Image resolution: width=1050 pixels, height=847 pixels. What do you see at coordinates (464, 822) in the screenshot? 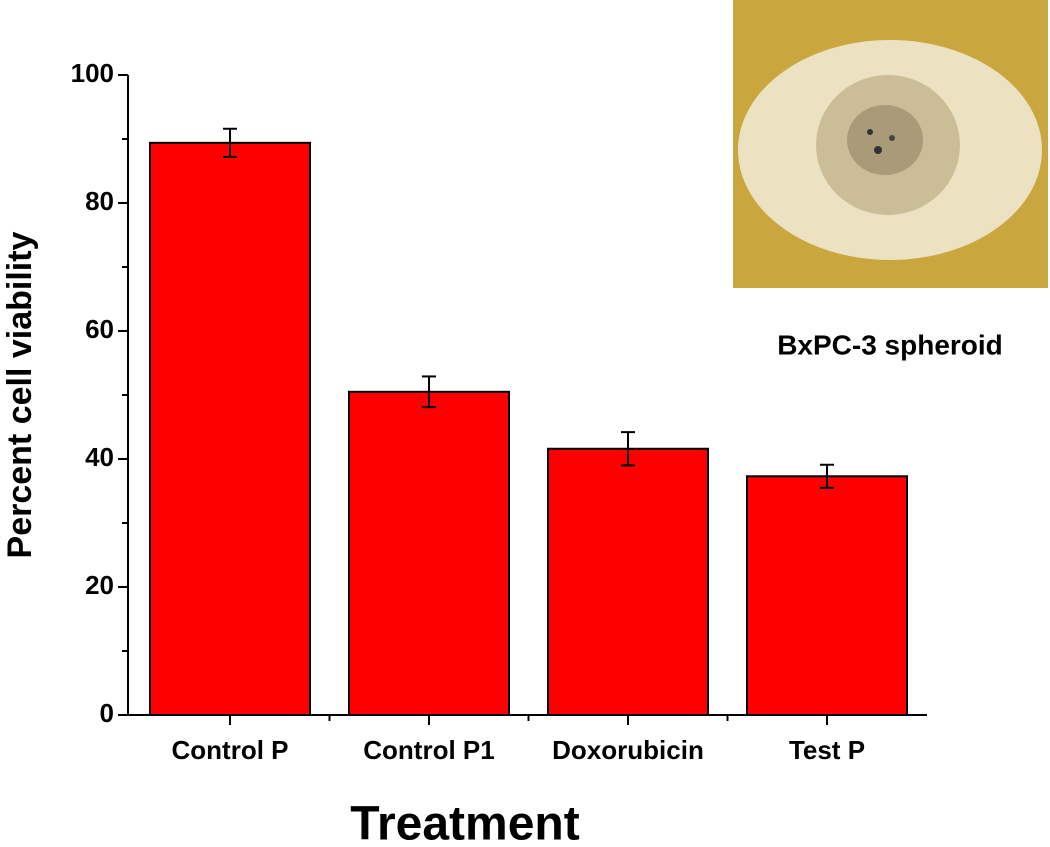
I see `x-axis-title: Treatment` at bounding box center [464, 822].